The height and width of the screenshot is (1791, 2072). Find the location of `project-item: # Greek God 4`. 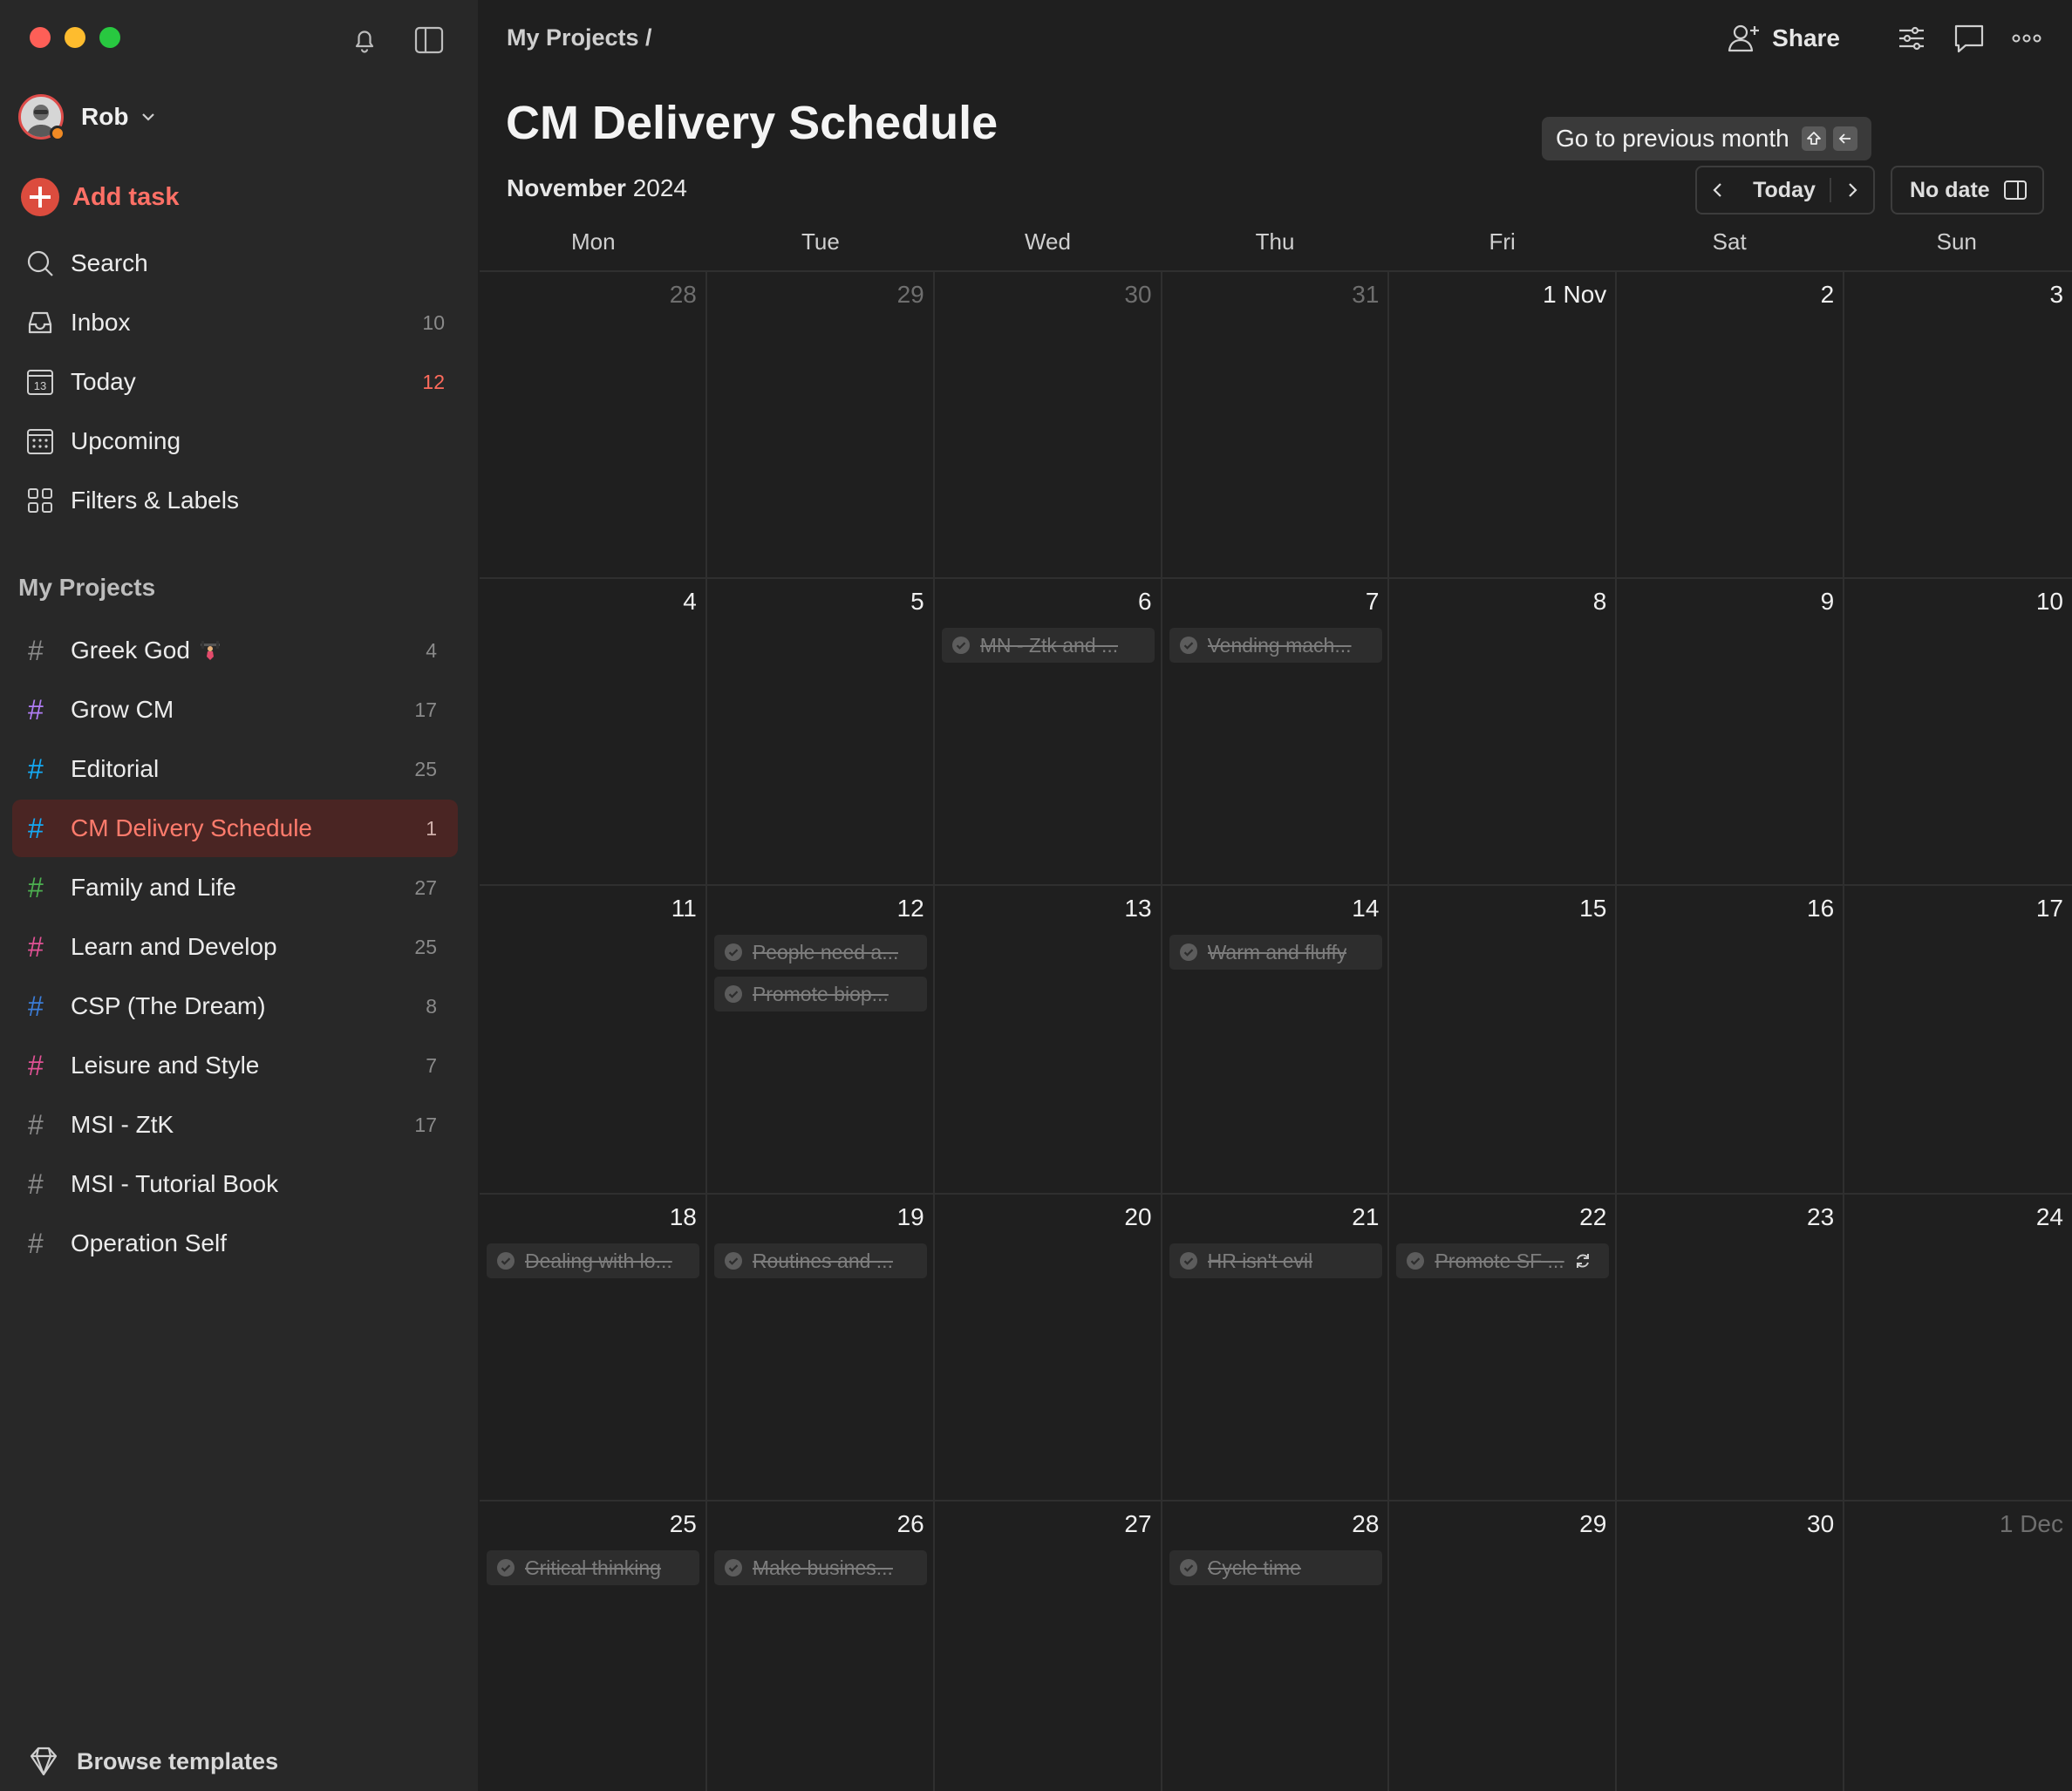

project-item: # Greek God 4 is located at coordinates (235, 651).